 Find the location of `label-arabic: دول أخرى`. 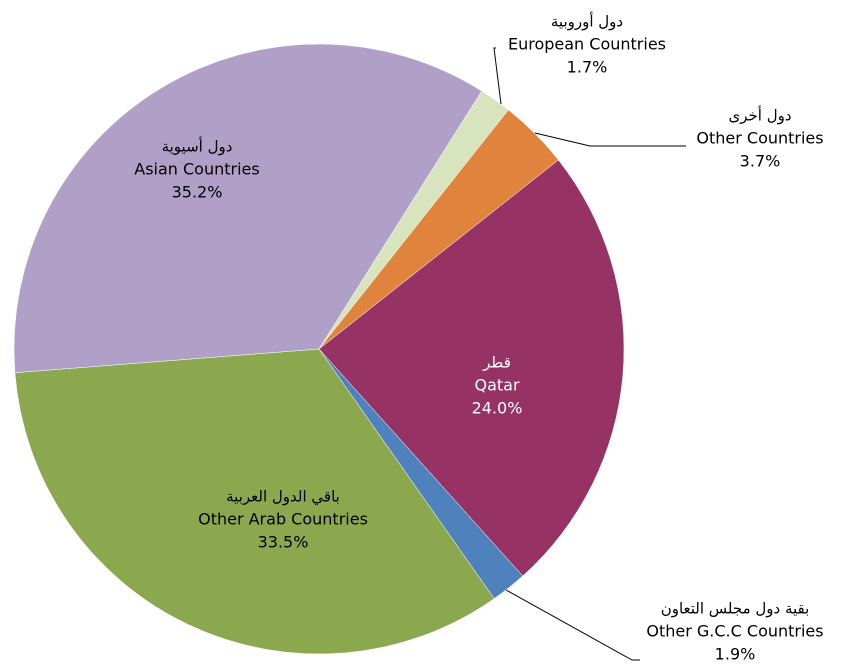

label-arabic: دول أخرى is located at coordinates (759, 115).